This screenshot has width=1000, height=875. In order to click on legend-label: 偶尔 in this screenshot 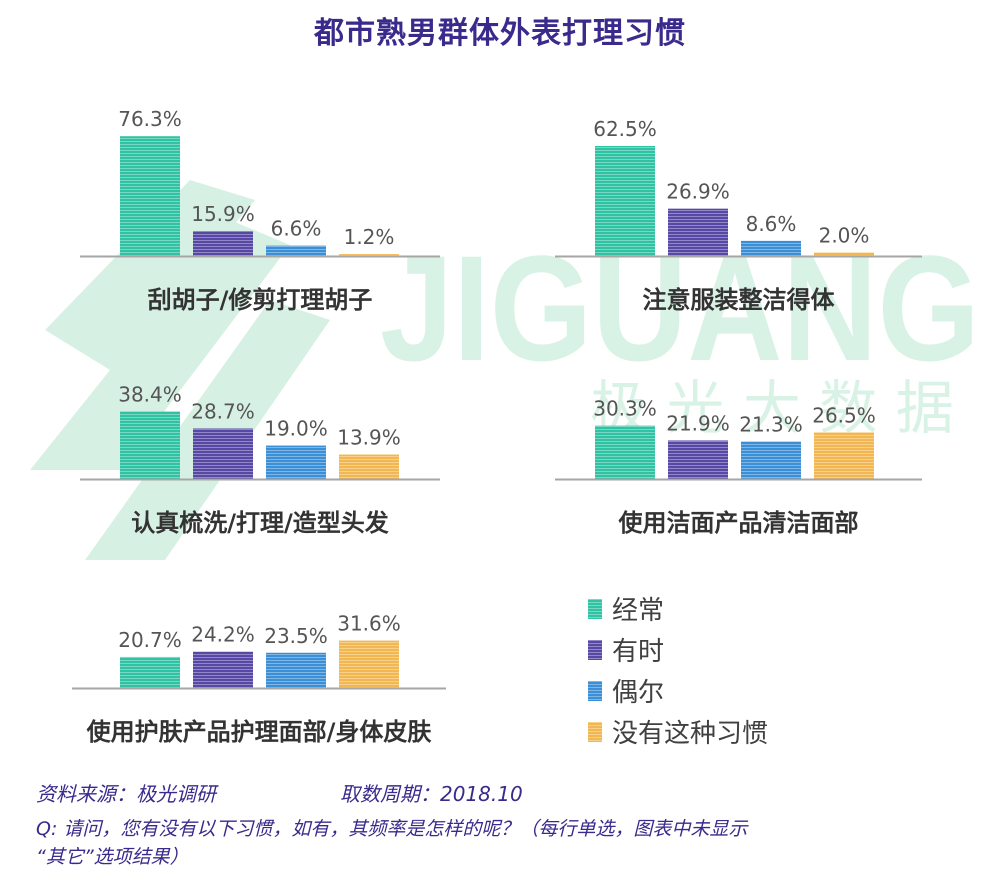, I will do `click(638, 693)`.